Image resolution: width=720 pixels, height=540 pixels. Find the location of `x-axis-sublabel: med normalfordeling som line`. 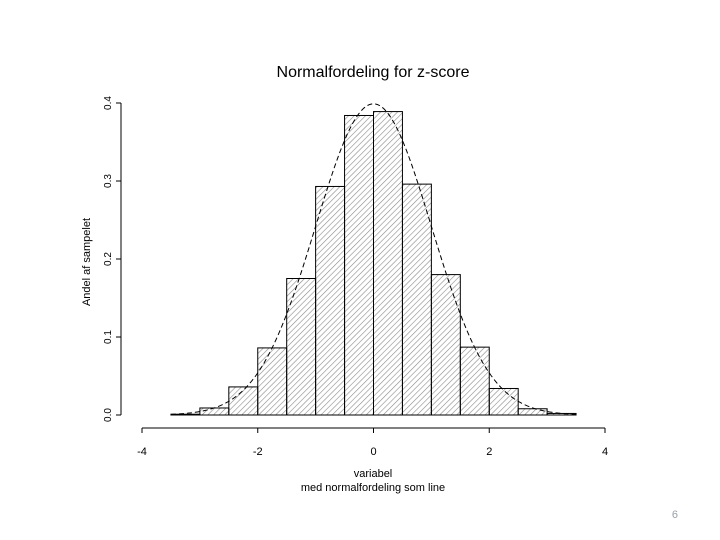

x-axis-sublabel: med normalfordeling som line is located at coordinates (373, 488).